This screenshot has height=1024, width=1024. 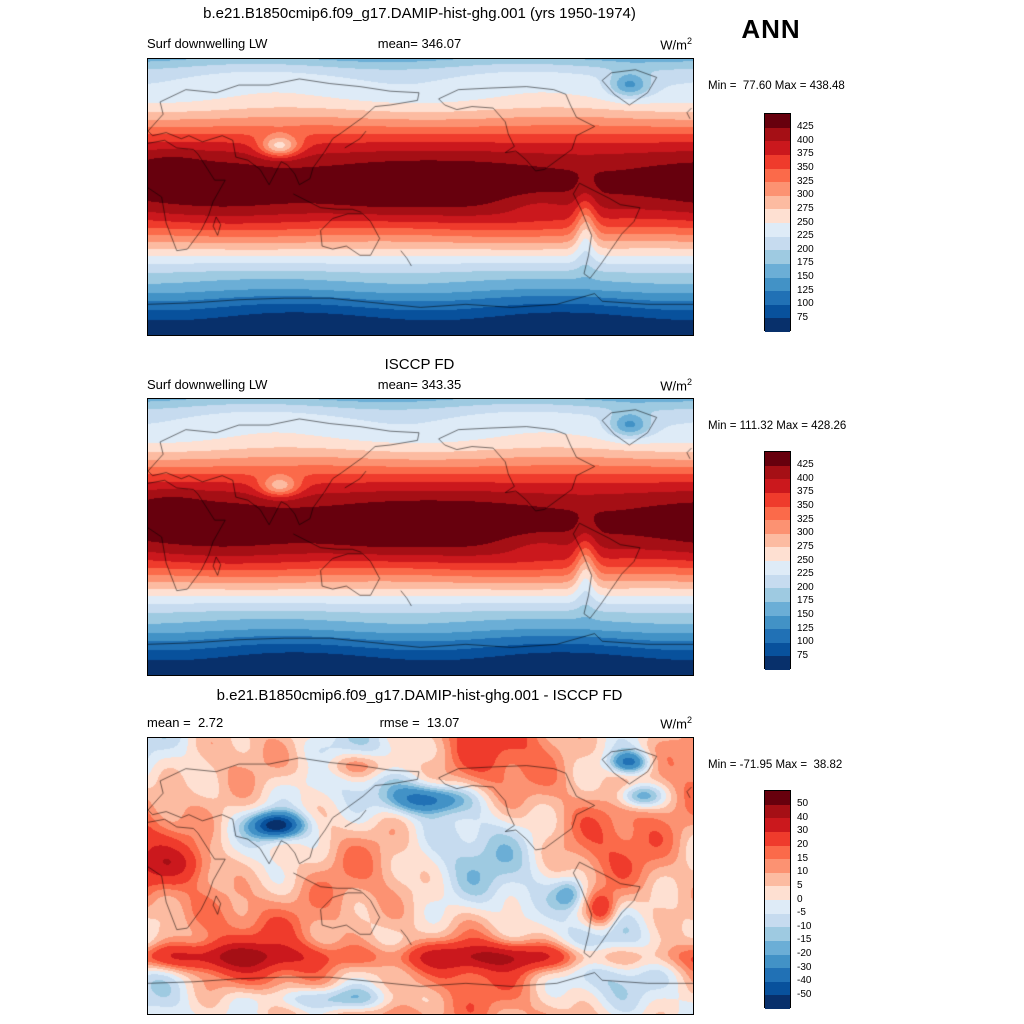 What do you see at coordinates (801, 913) in the screenshot?
I see `colorbar-tick-label: -5` at bounding box center [801, 913].